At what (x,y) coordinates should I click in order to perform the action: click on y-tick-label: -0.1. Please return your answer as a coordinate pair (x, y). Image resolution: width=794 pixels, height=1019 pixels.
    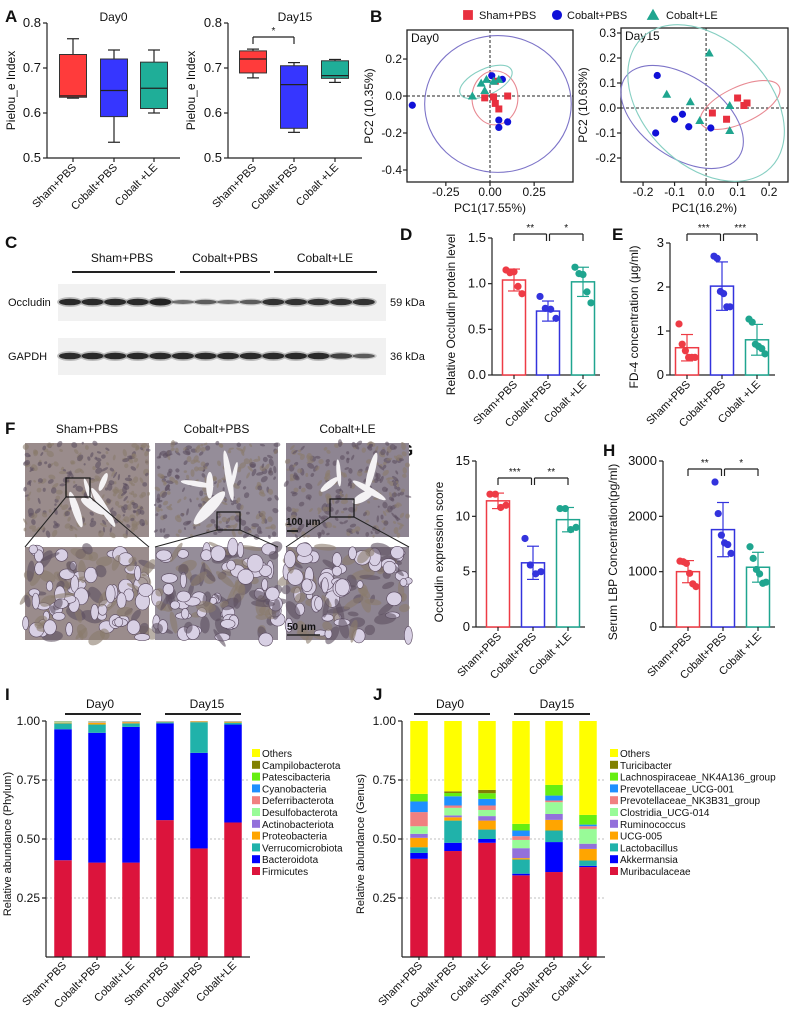
    Looking at the image, I should click on (605, 133).